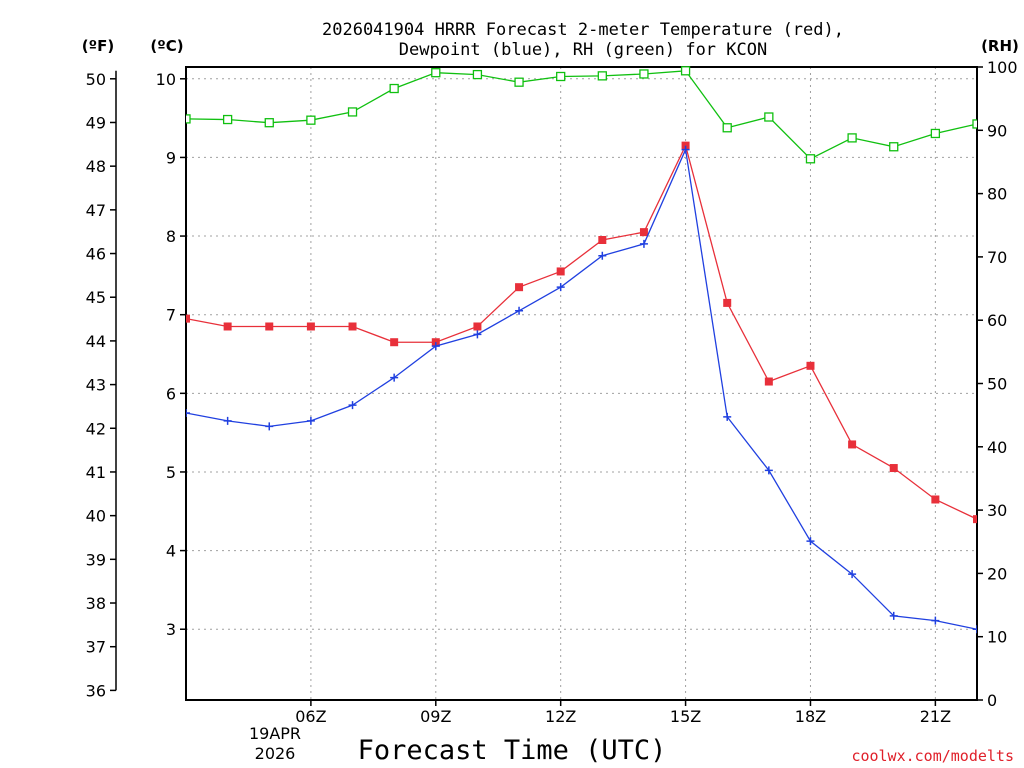 The width and height of the screenshot is (1024, 768). I want to click on fahrenheit-tick-label: 49, so click(96, 122).